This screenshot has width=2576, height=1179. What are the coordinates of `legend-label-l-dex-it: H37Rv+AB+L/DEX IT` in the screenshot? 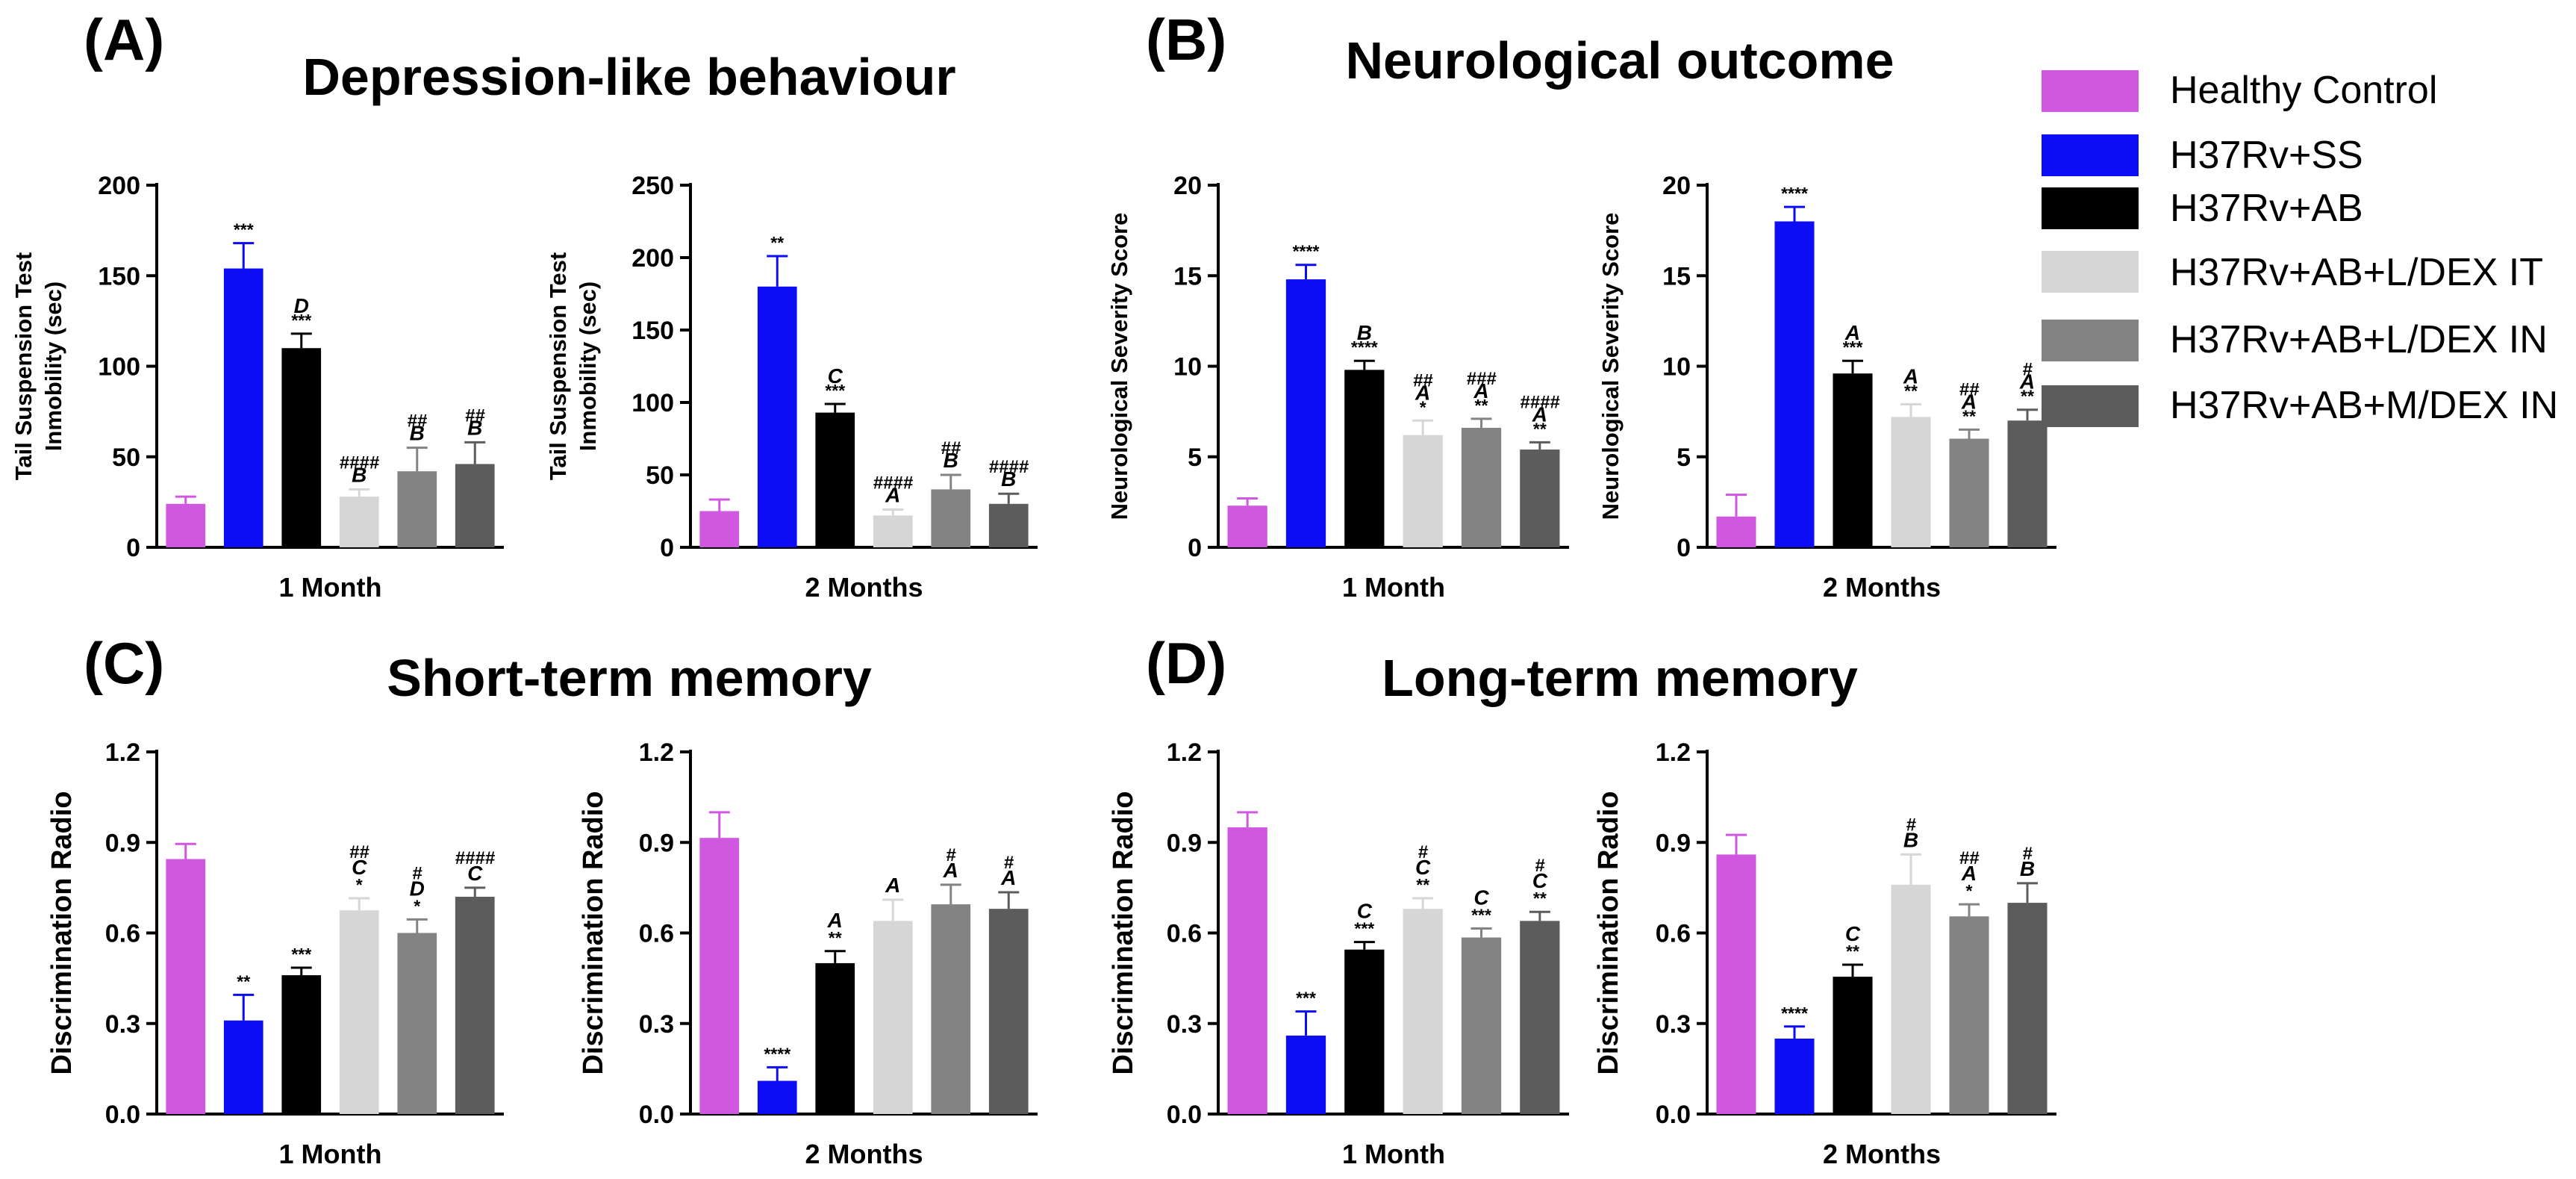 It's located at (2356, 272).